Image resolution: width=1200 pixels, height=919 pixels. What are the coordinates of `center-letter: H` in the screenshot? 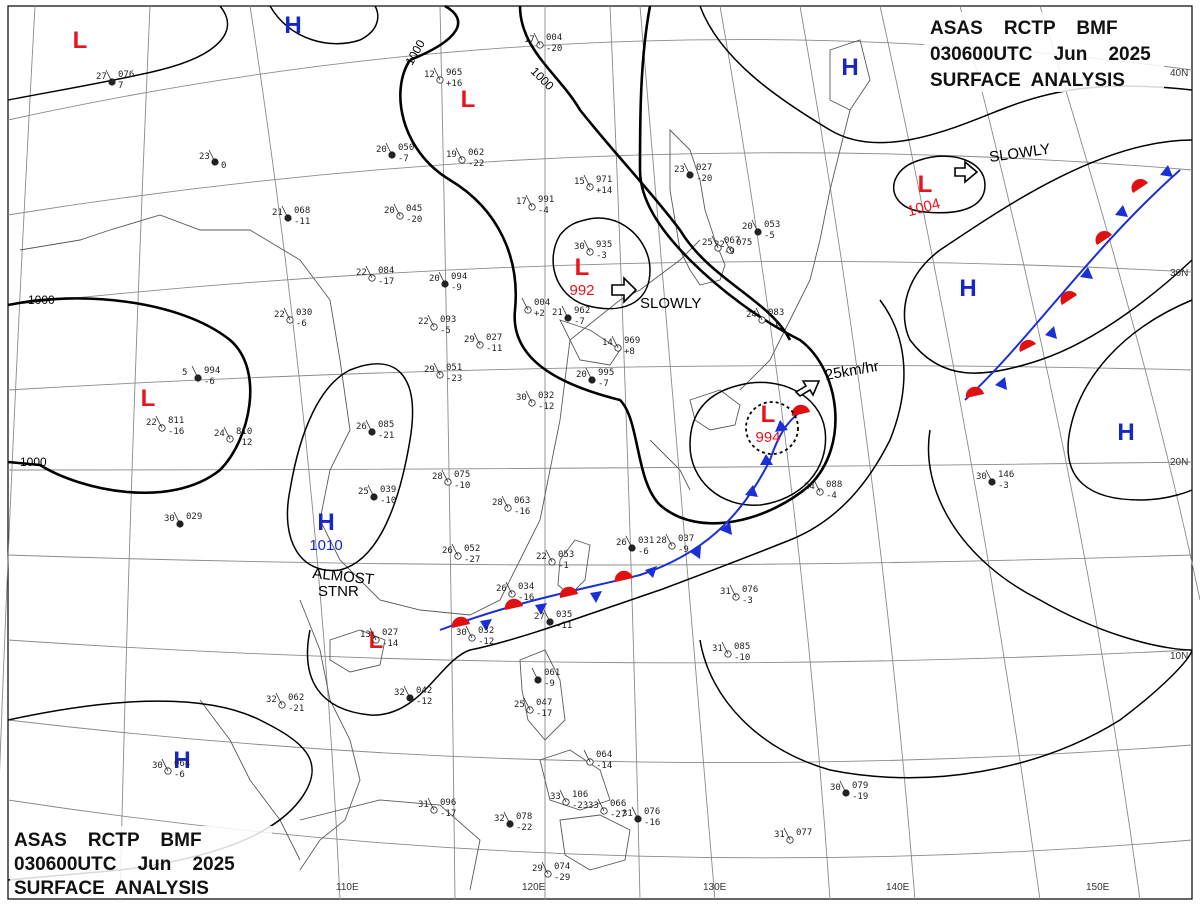 It's located at (849, 67).